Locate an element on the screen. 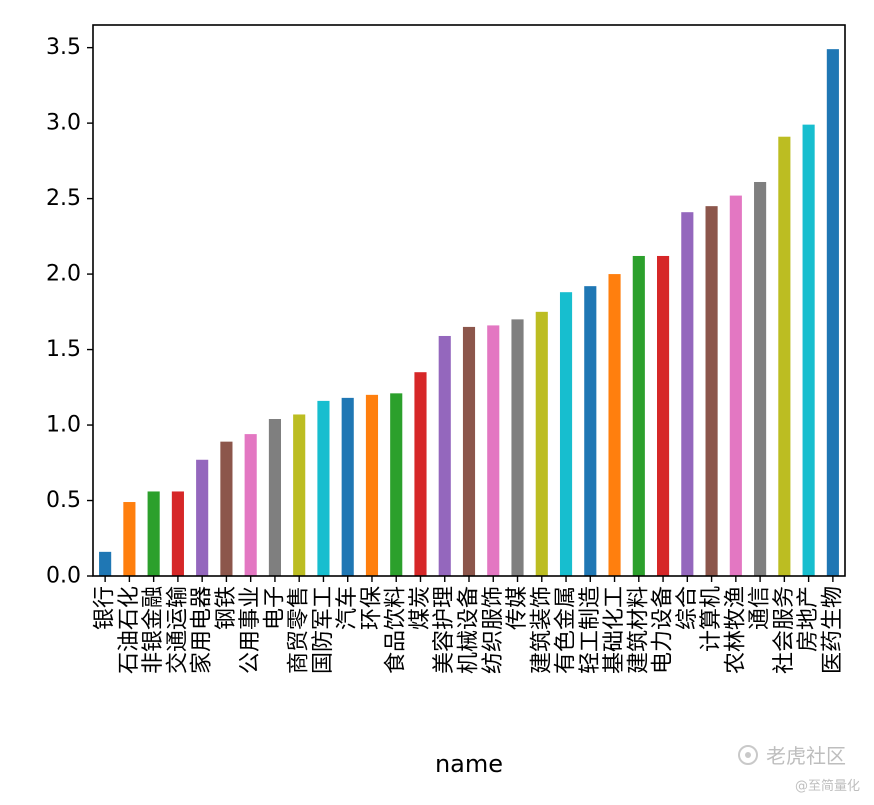 The height and width of the screenshot is (805, 874). x-tick-label: 计算机 is located at coordinates (711, 619).